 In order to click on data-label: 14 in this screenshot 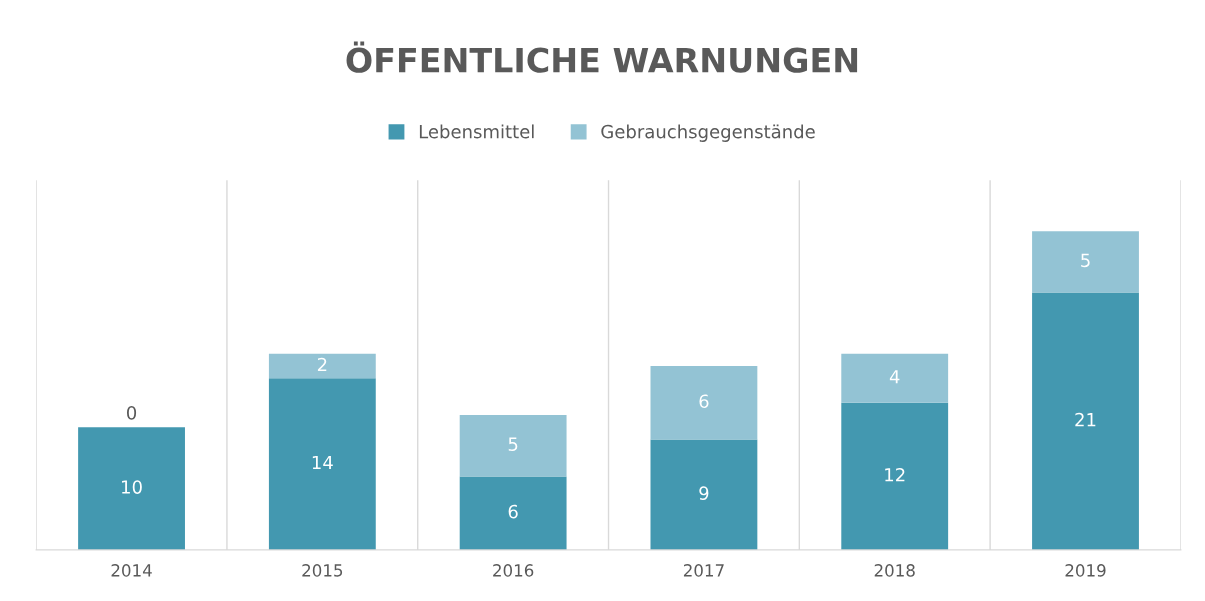, I will do `click(322, 462)`.